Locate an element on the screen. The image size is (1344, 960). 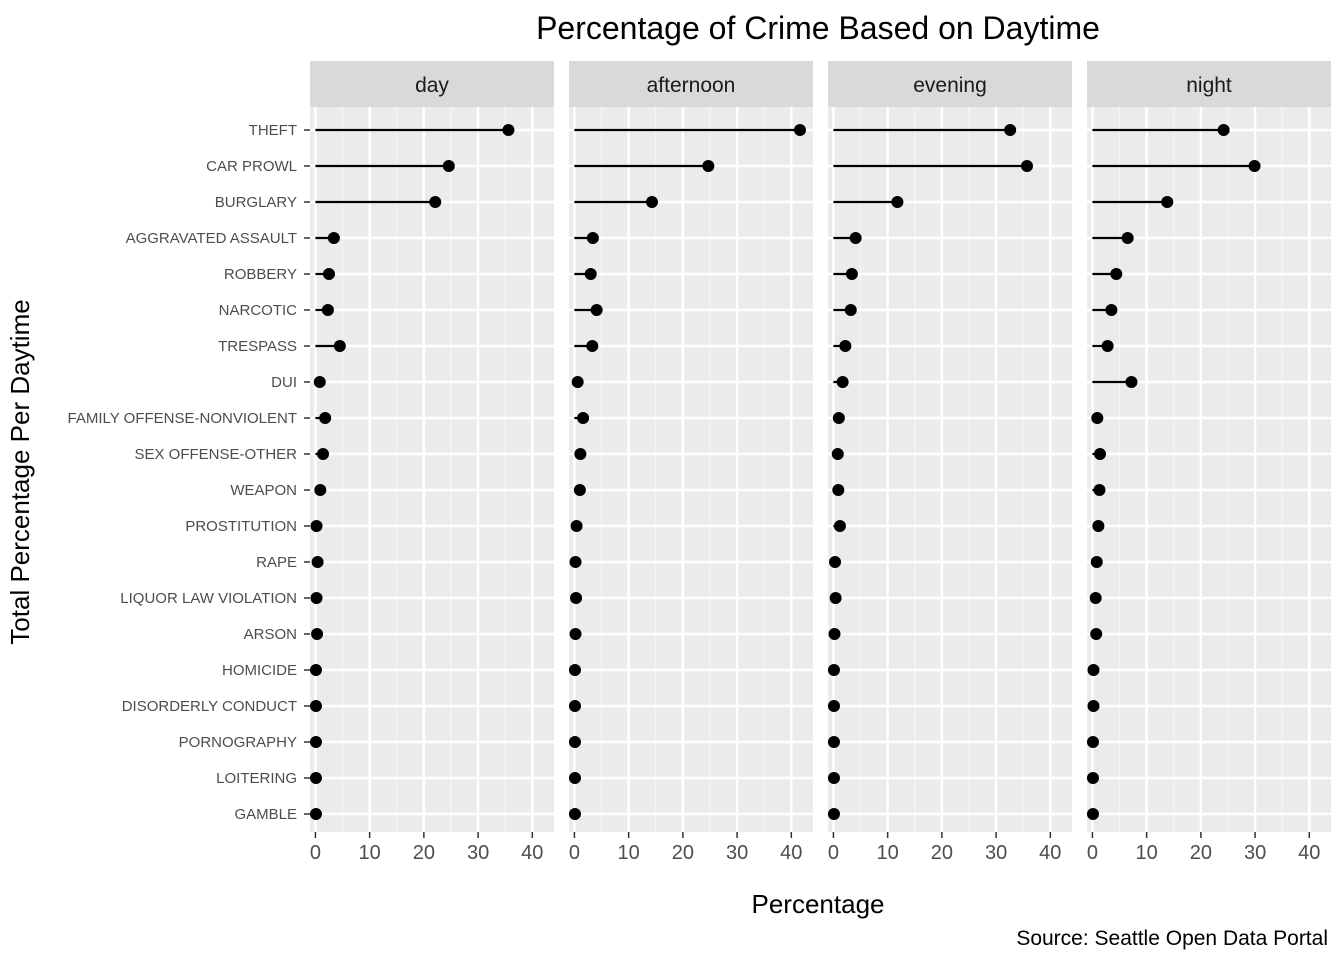
chart-caption: Source: Seattle Open Data Portal is located at coordinates (1172, 938).